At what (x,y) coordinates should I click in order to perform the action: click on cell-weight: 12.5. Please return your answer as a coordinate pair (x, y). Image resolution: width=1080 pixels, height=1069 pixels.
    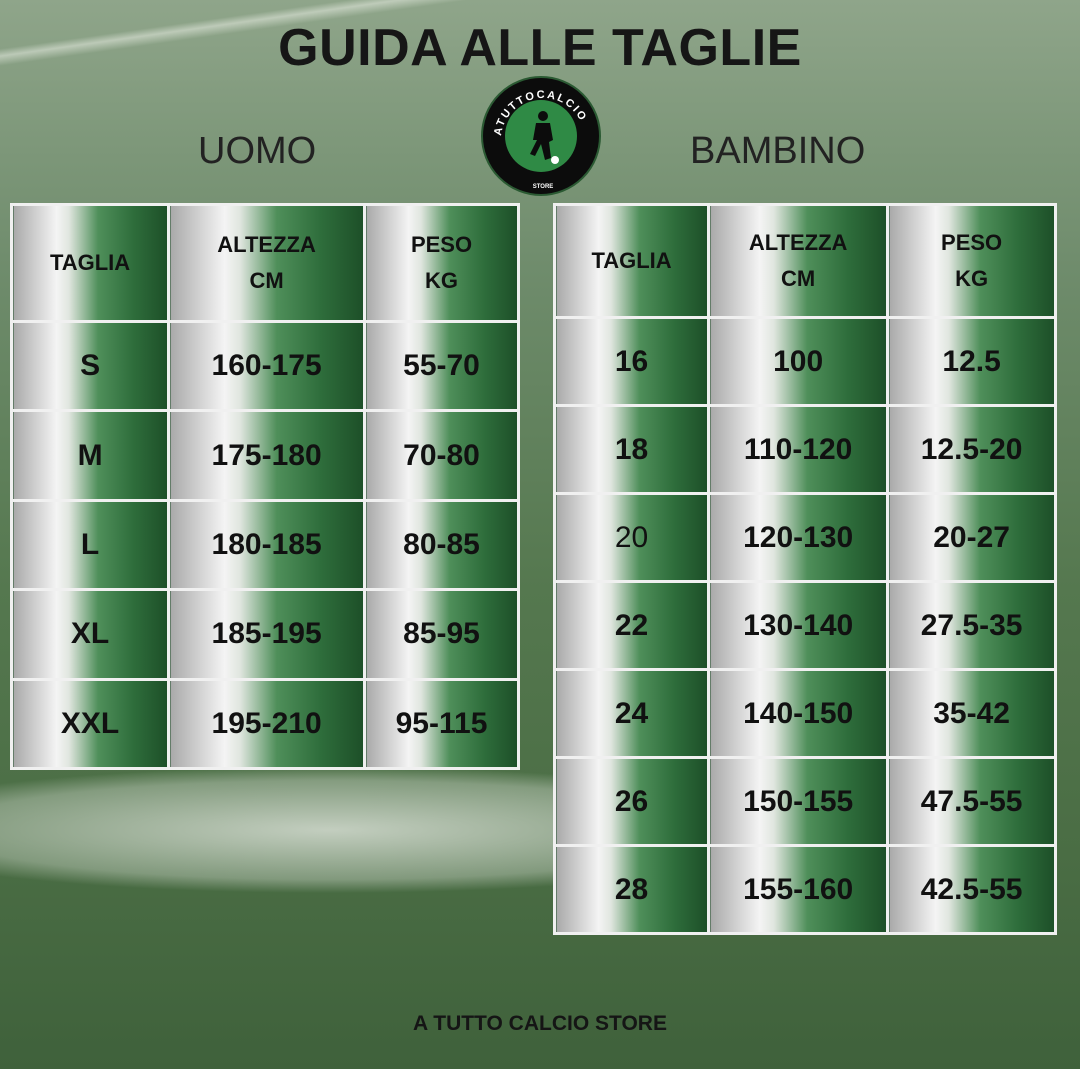
    Looking at the image, I should click on (971, 361).